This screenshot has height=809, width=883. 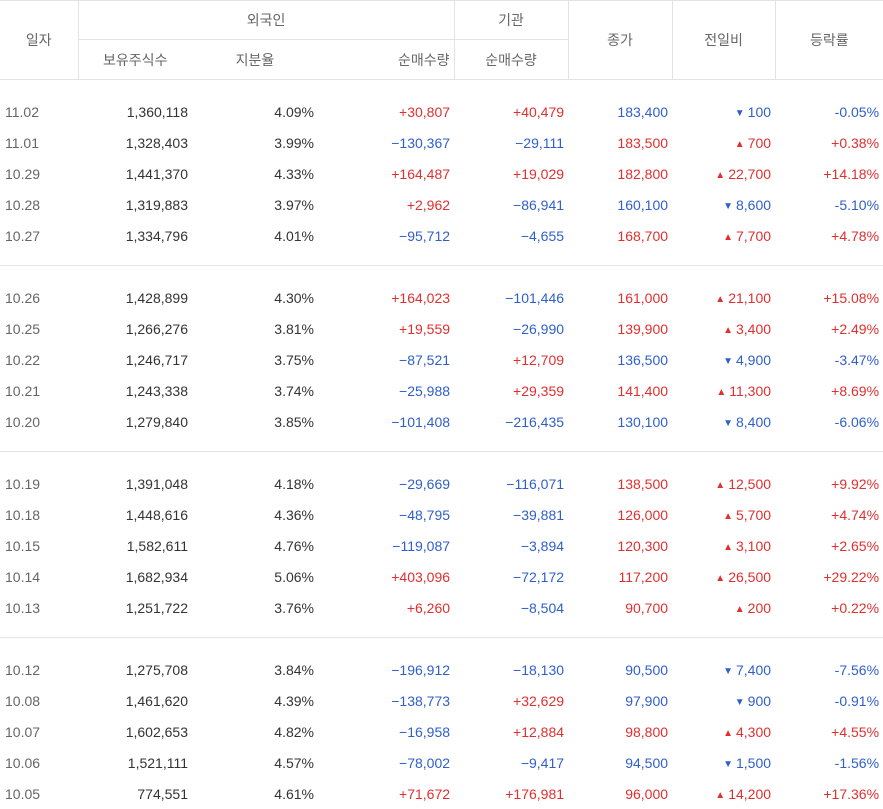 I want to click on cell-close: 161,000, so click(x=620, y=297).